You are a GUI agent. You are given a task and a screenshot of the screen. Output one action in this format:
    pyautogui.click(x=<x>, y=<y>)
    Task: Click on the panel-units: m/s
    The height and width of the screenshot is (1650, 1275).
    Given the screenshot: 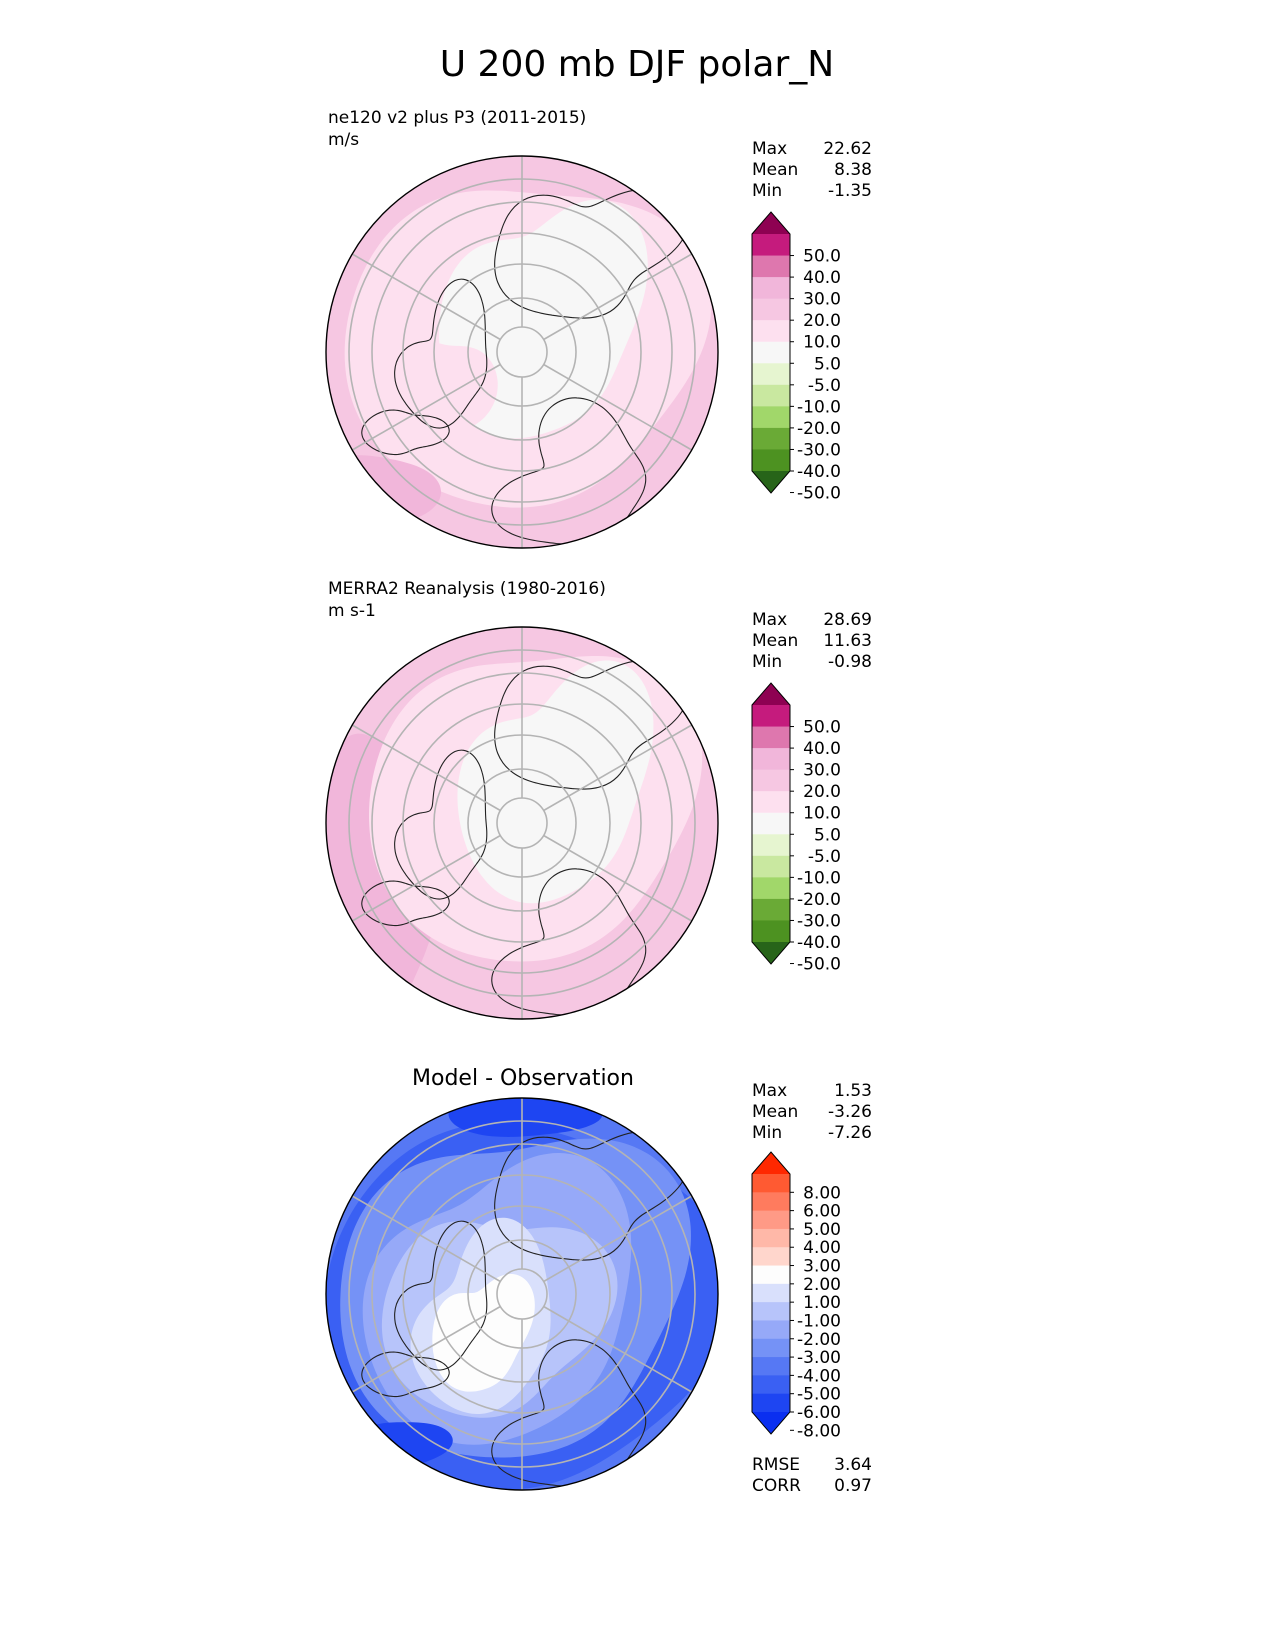 What is the action you would take?
    pyautogui.click(x=343, y=140)
    